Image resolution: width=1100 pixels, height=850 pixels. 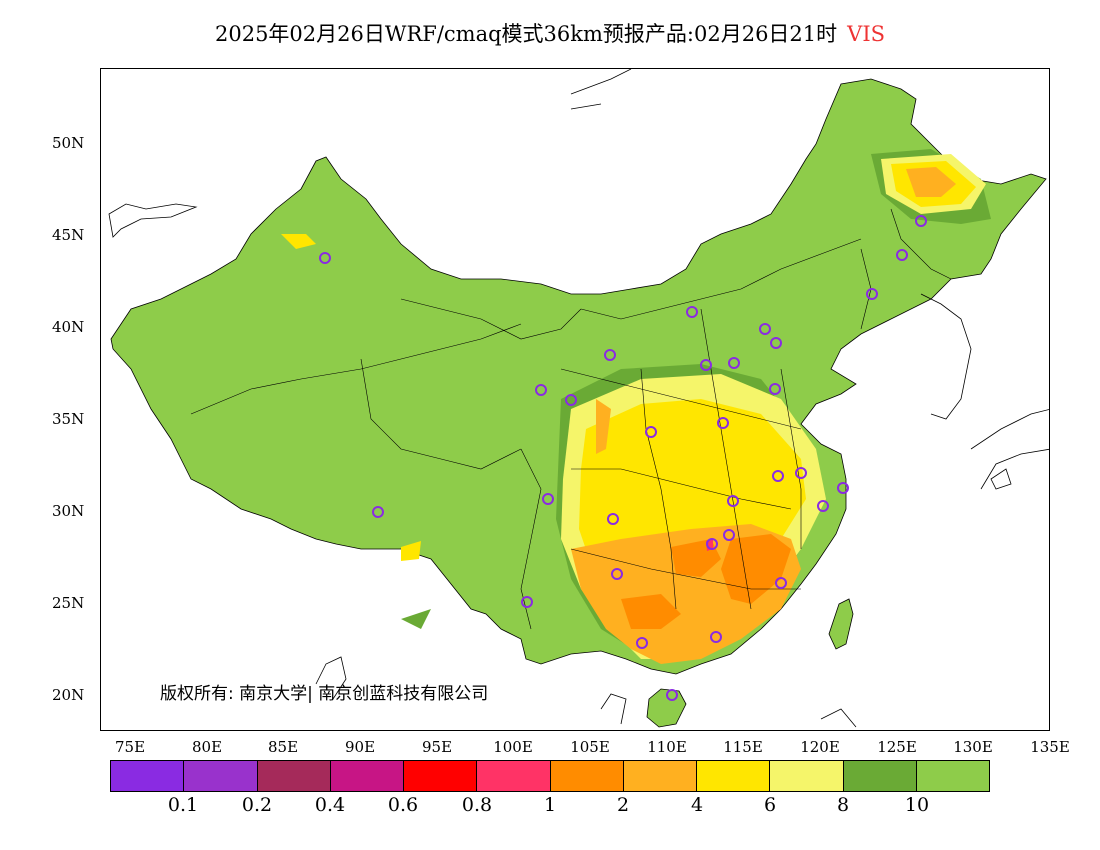 I want to click on lon-label-125e: 125E, so click(x=897, y=747).